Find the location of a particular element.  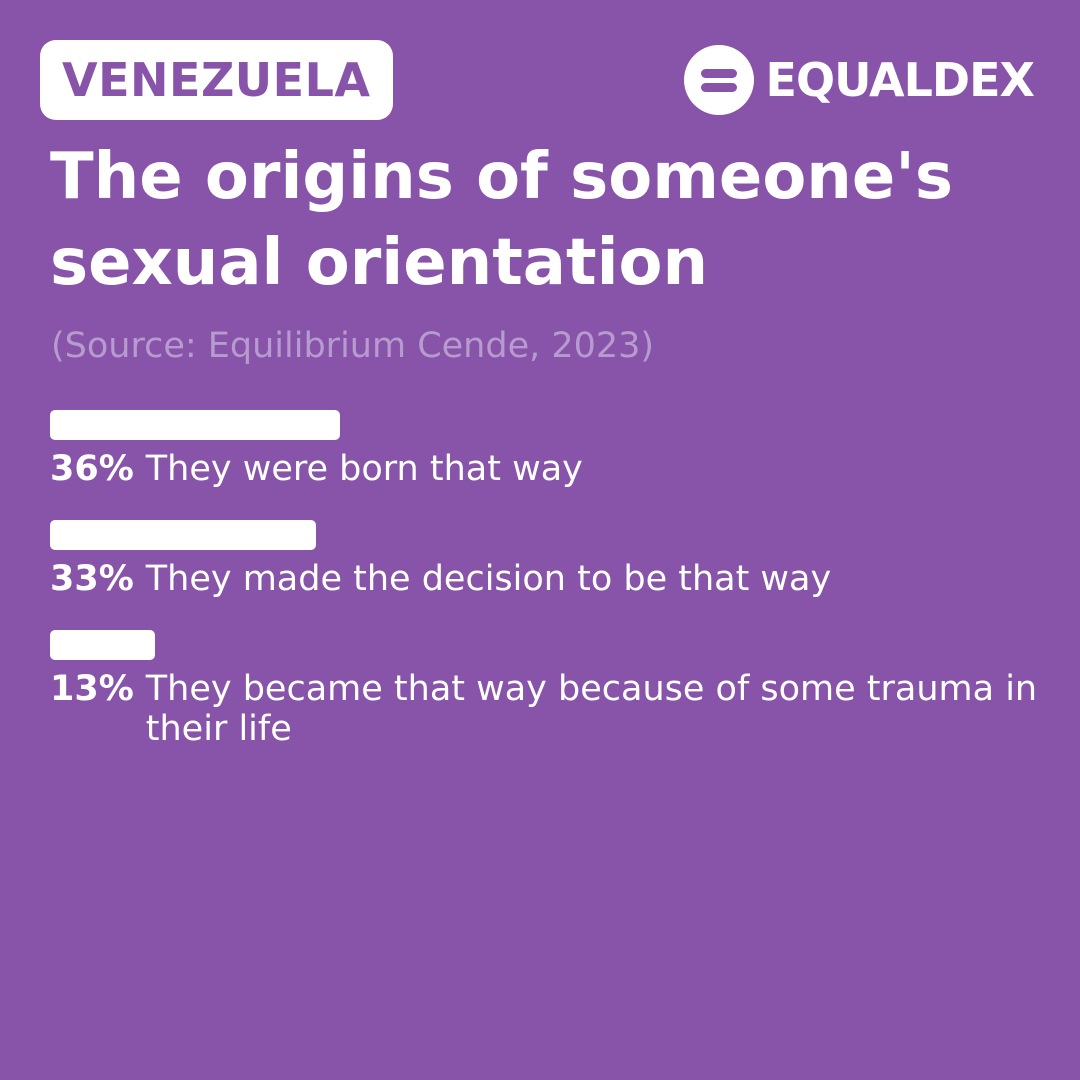

country-name: VENEZUELA is located at coordinates (216, 80).